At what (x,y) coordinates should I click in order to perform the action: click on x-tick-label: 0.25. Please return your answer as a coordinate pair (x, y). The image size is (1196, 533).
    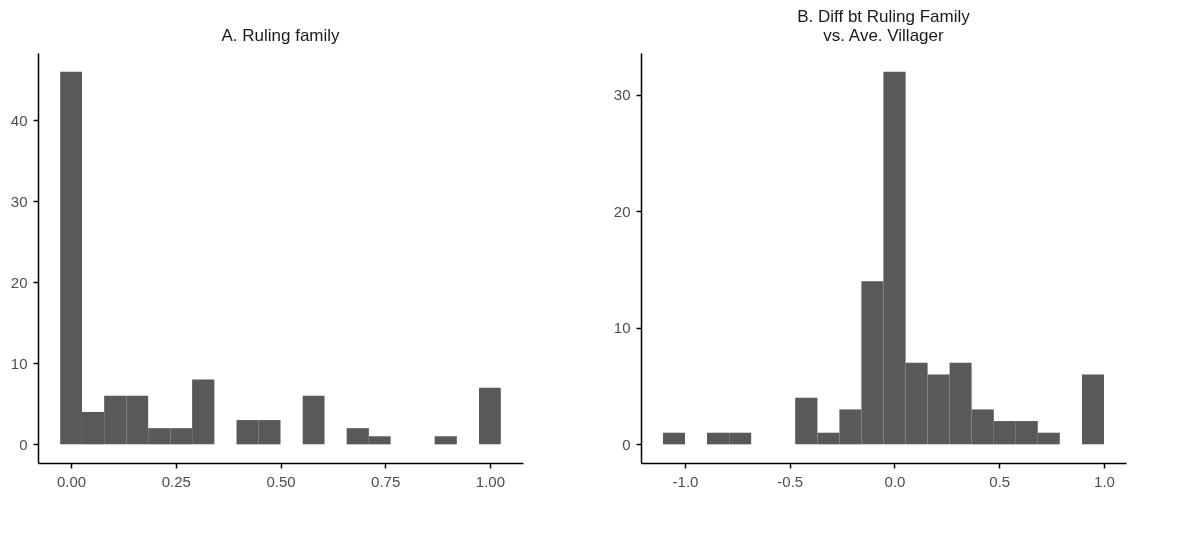
    Looking at the image, I should click on (176, 481).